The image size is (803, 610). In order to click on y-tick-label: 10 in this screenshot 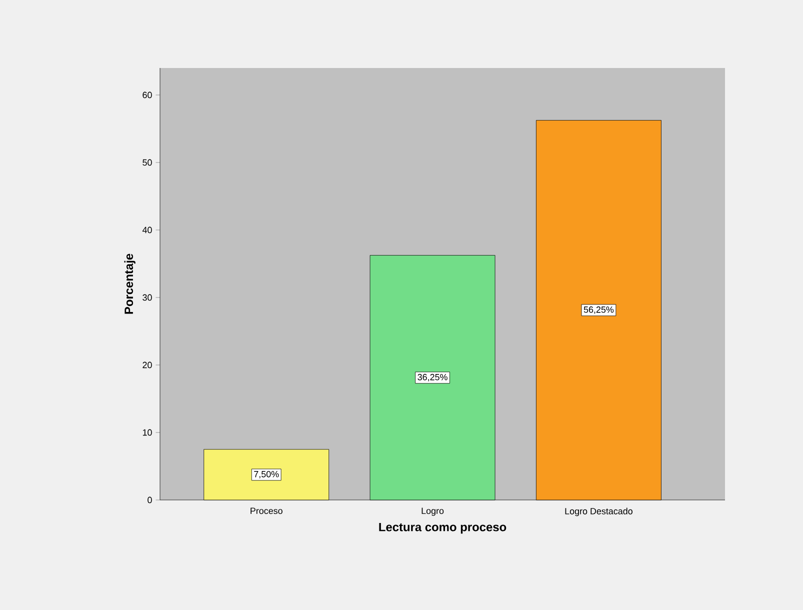, I will do `click(147, 432)`.